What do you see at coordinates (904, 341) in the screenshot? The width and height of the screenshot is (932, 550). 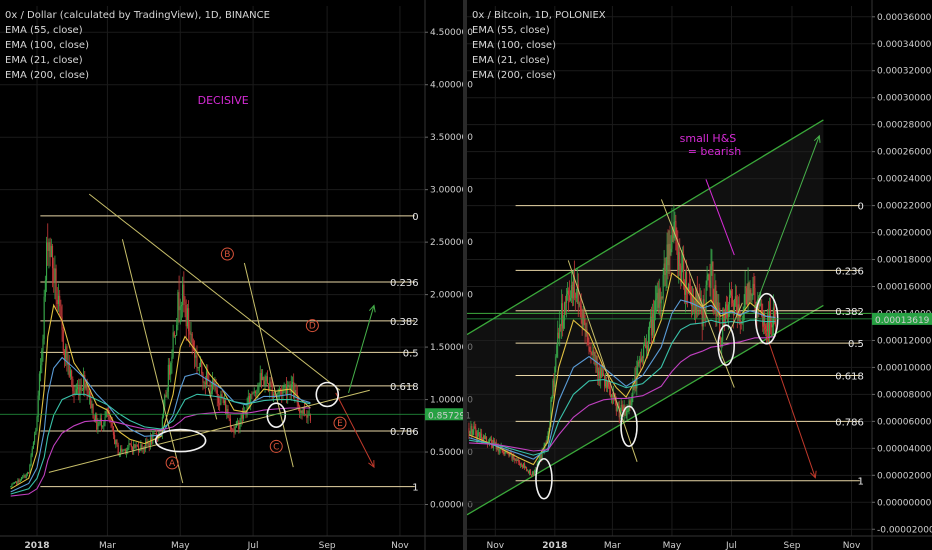 I see `y-tick-label: 0.00012000` at bounding box center [904, 341].